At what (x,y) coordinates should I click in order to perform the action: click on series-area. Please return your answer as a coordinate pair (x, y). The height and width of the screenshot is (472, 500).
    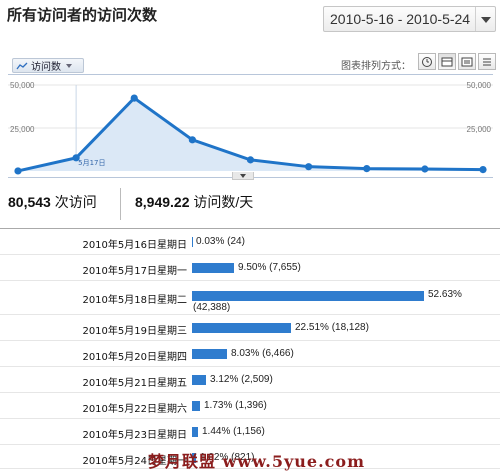
    Looking at the image, I should click on (250, 134).